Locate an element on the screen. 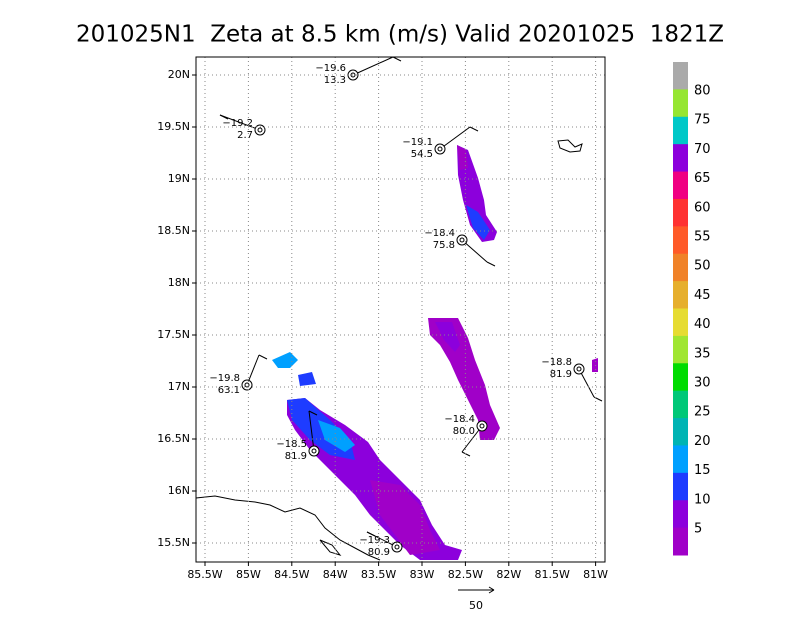  x-tick-label: 81W is located at coordinates (595, 574).